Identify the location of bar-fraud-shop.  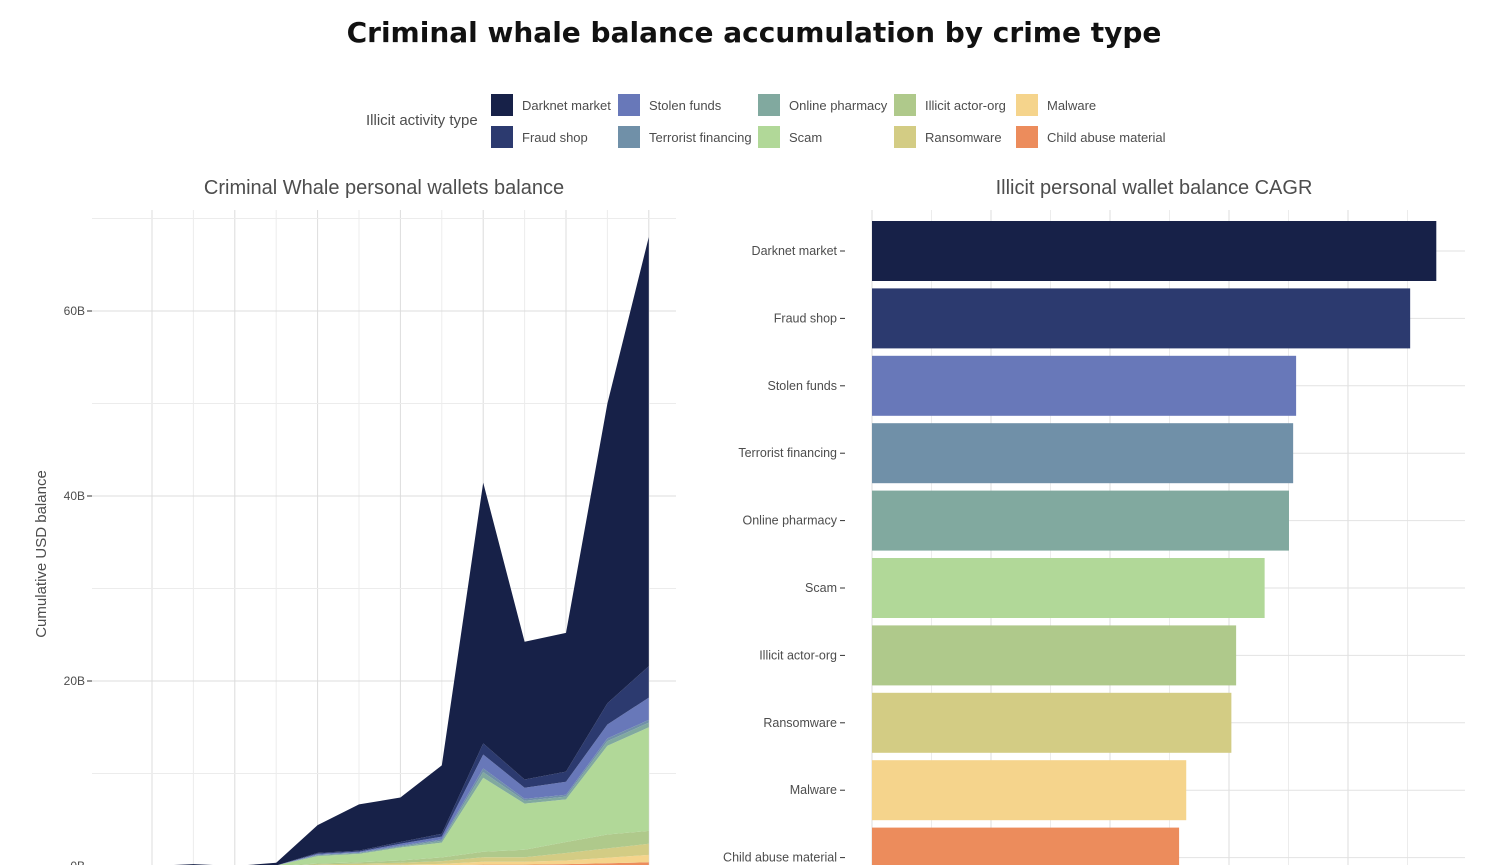
(1141, 318).